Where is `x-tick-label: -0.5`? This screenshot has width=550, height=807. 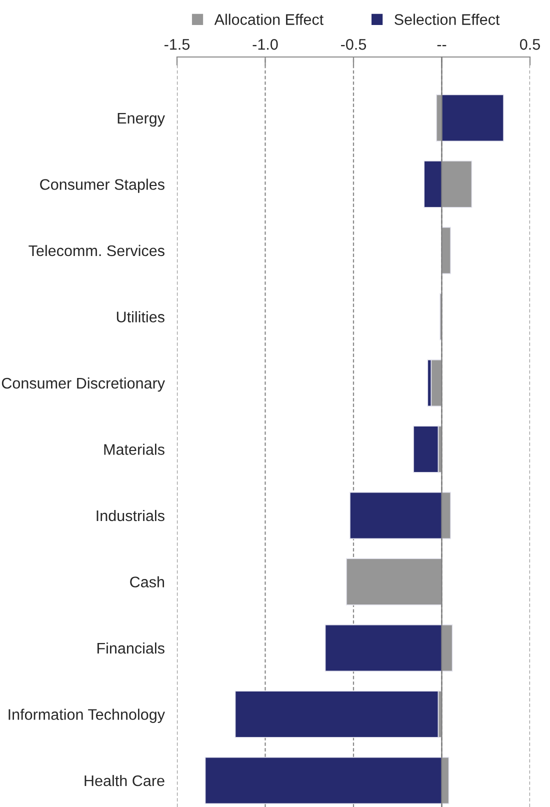
x-tick-label: -0.5 is located at coordinates (353, 44).